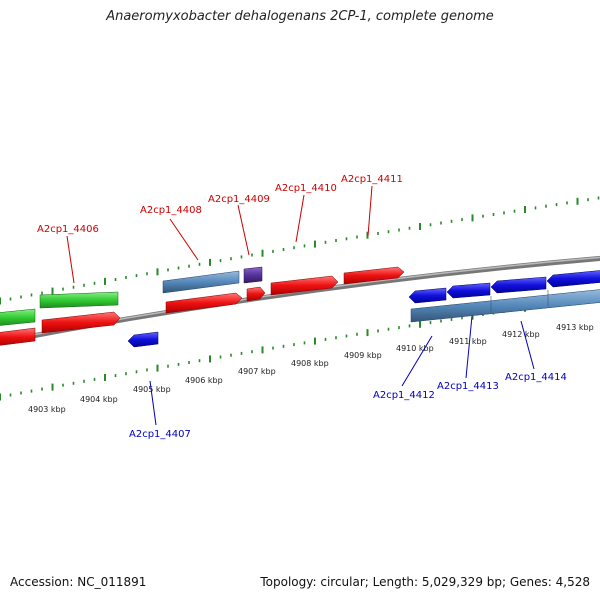 The height and width of the screenshot is (600, 600). I want to click on gene-arrow-4413-blue, so click(468, 290).